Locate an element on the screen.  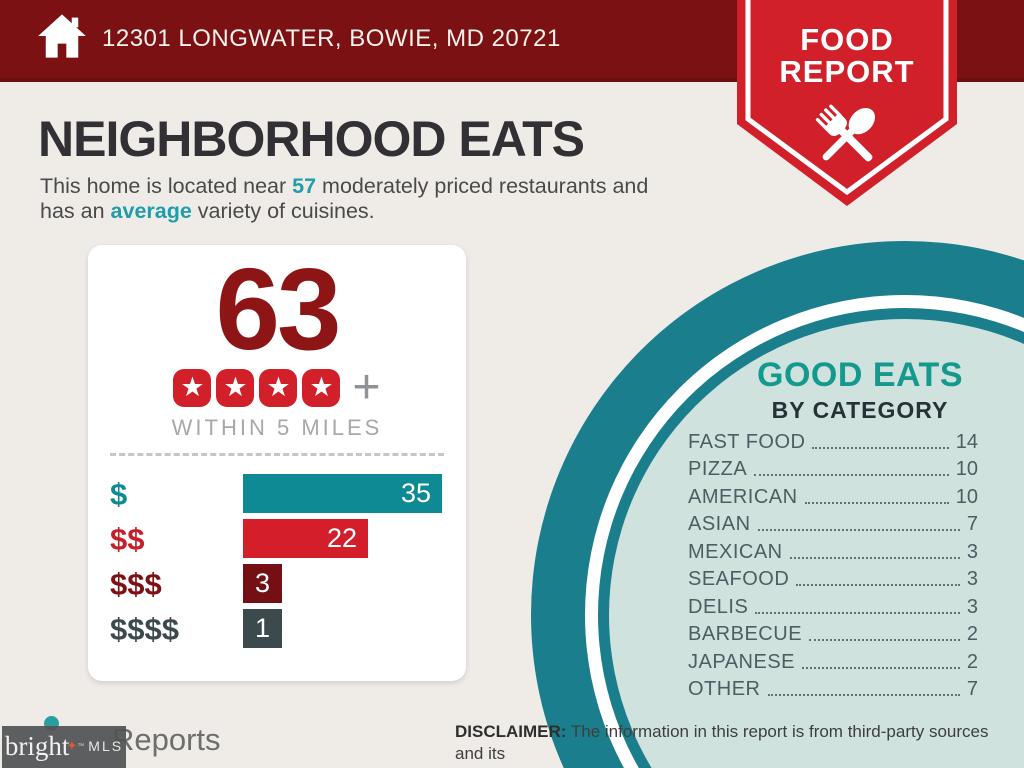
price-bar: 35 is located at coordinates (342, 493).